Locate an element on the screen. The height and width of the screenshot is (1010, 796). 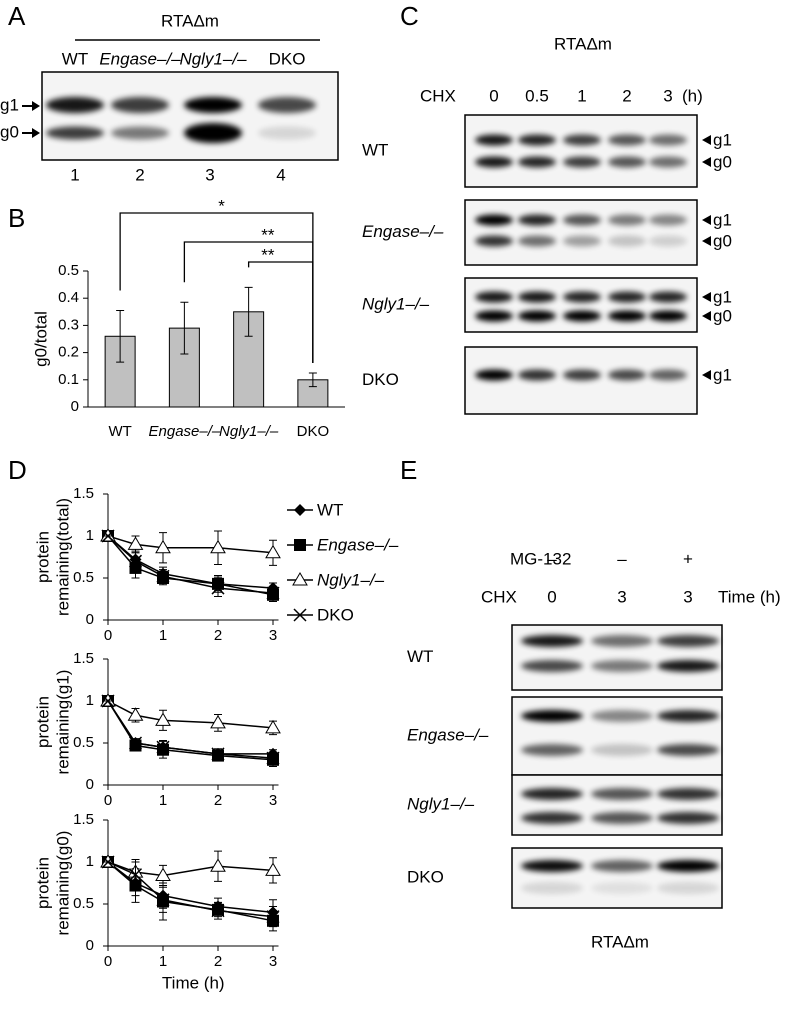
legend-marker is located at coordinates (300, 615).